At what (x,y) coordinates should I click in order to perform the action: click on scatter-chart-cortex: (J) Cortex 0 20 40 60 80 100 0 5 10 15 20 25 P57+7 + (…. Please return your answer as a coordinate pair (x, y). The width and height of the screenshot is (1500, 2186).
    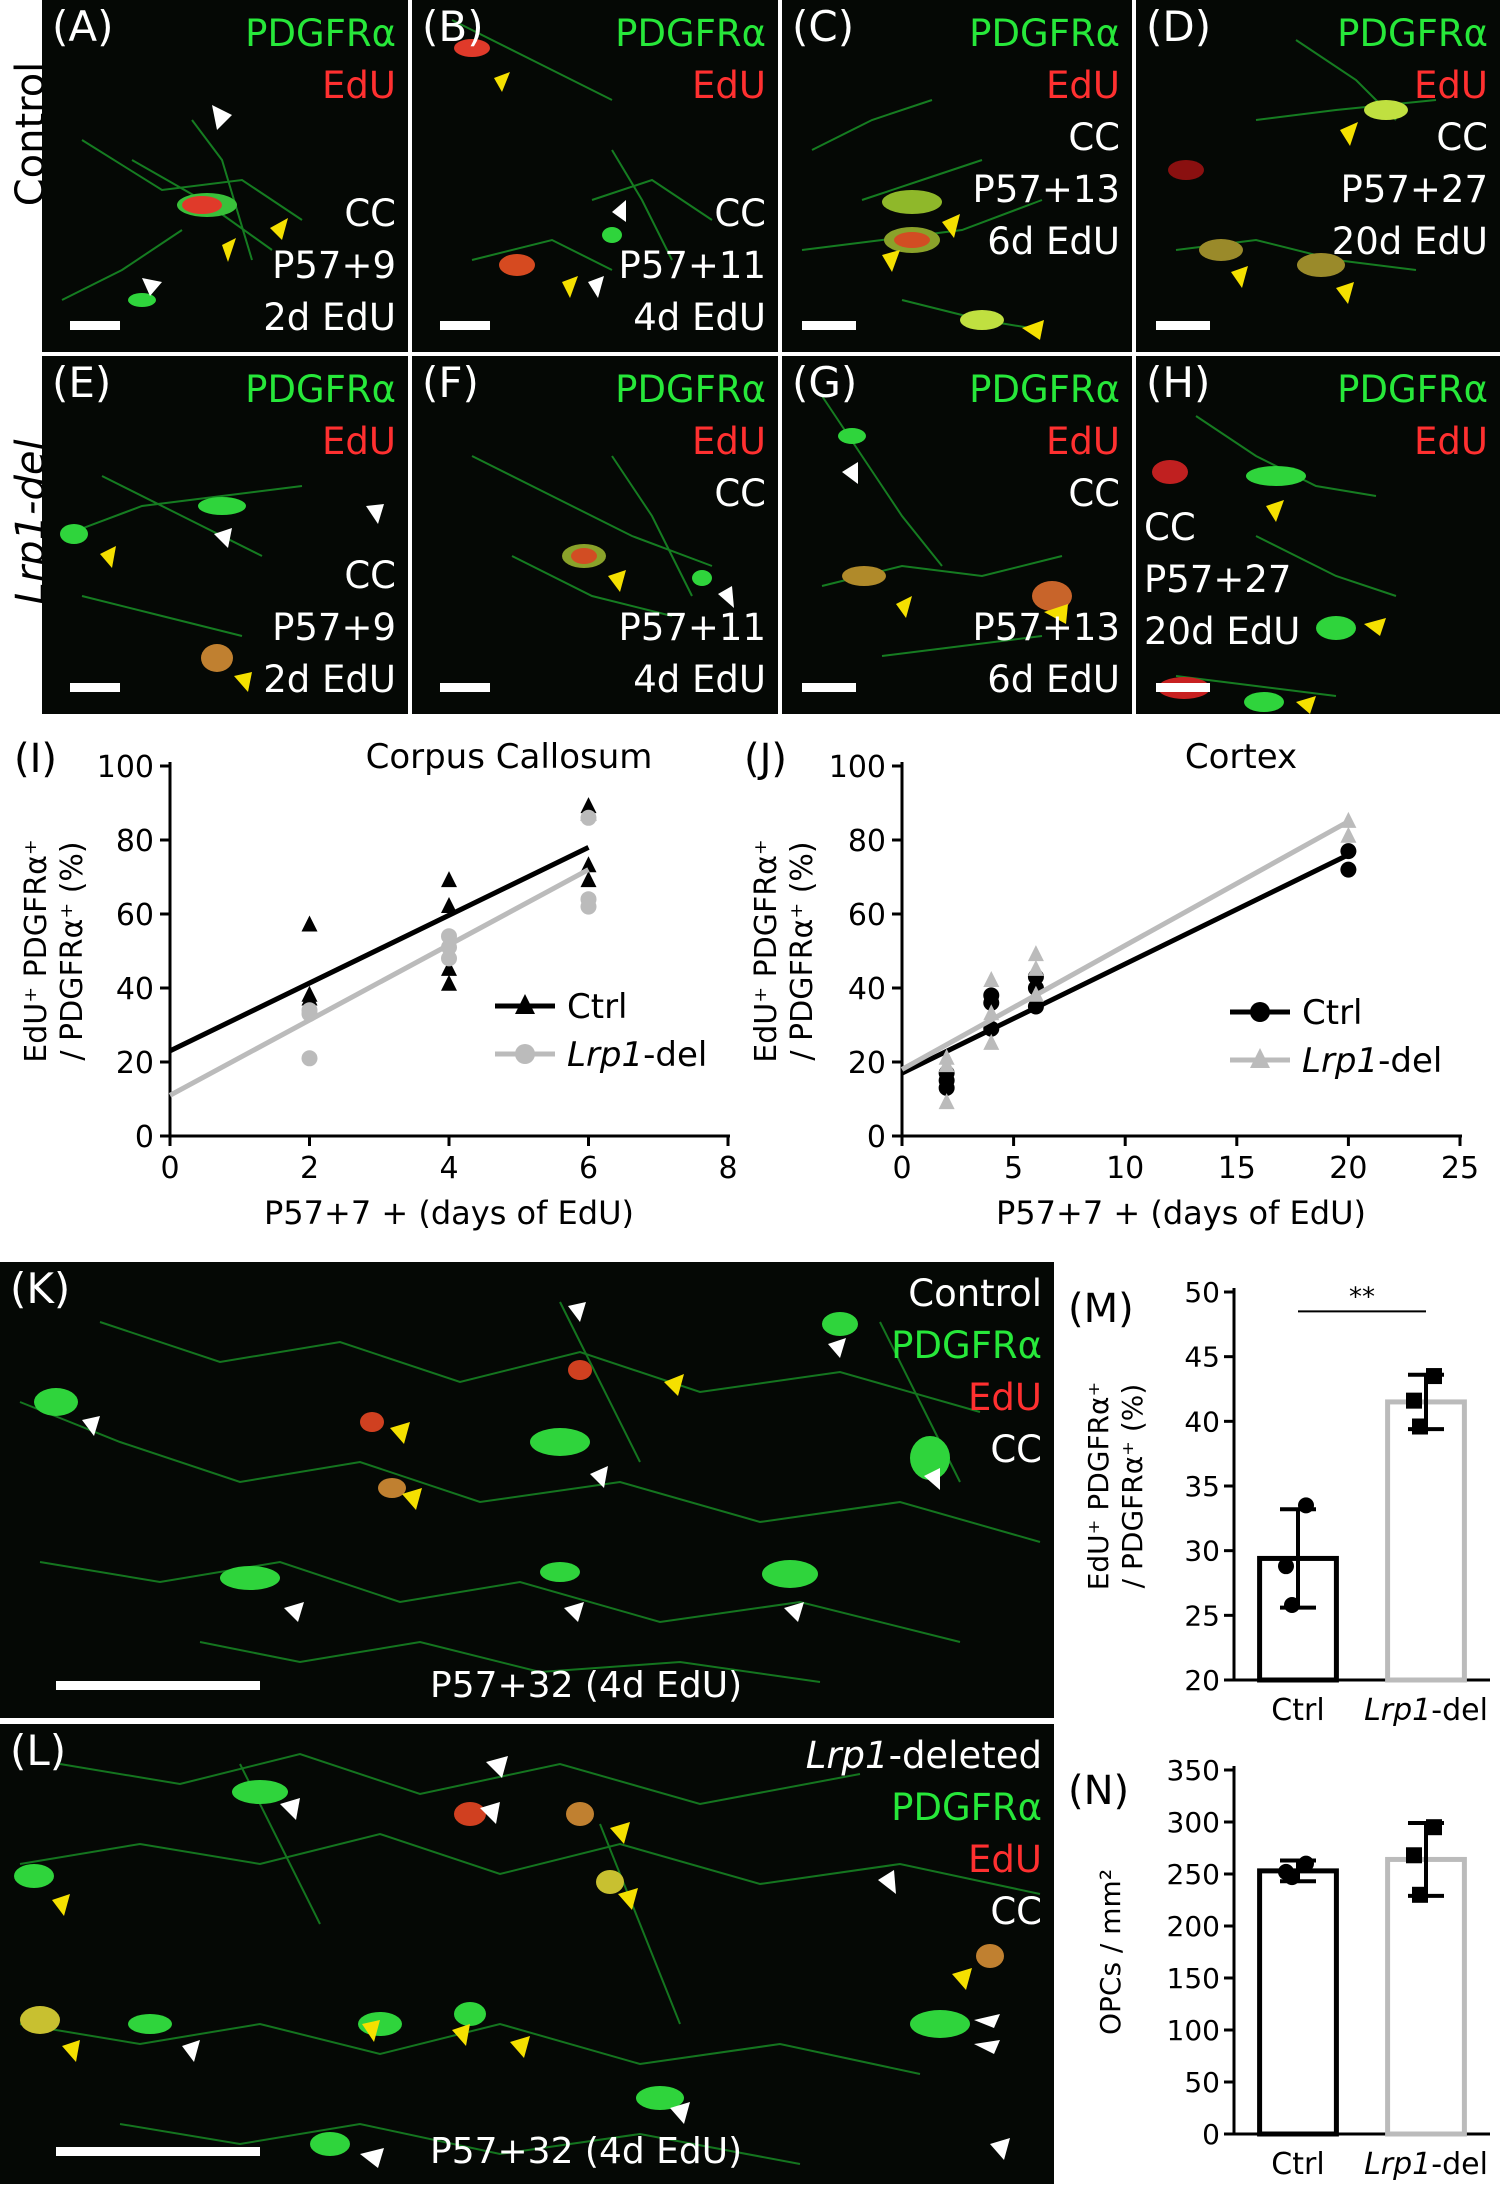
    Looking at the image, I should click on (1111, 984).